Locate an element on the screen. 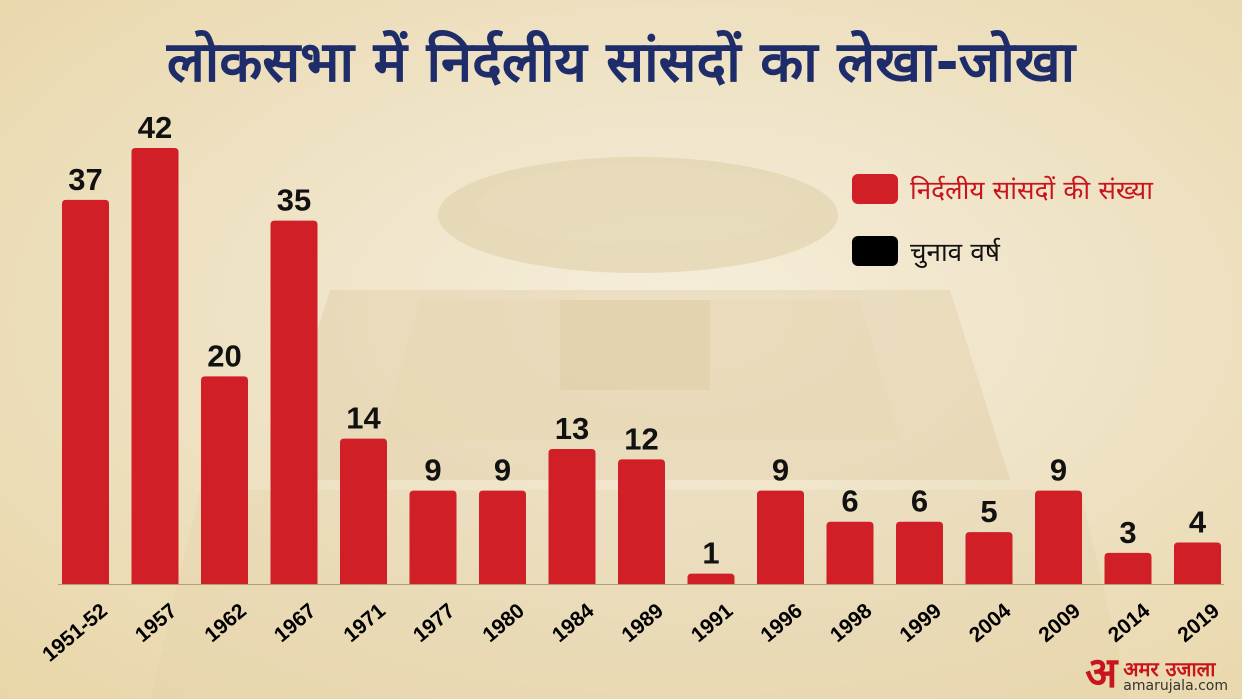 The width and height of the screenshot is (1242, 699). bar-1962 is located at coordinates (224, 480).